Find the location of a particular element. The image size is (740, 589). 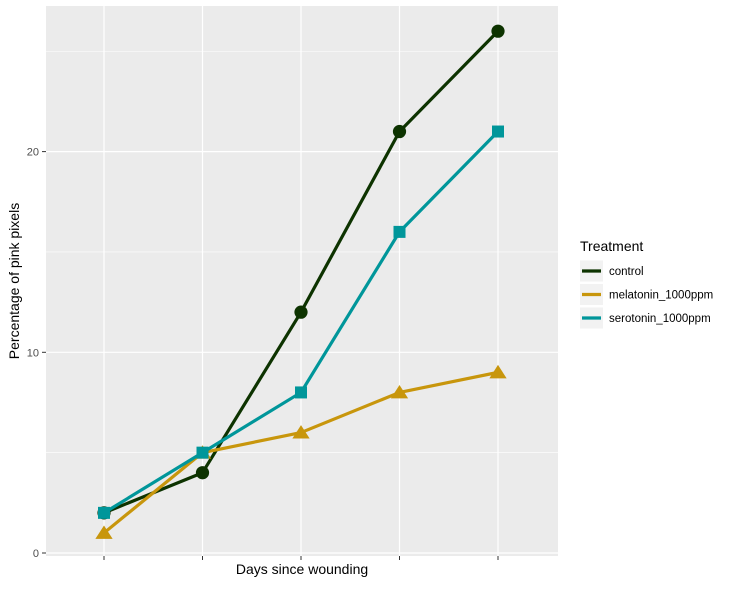

y-tick-label: 0 is located at coordinates (36, 554).